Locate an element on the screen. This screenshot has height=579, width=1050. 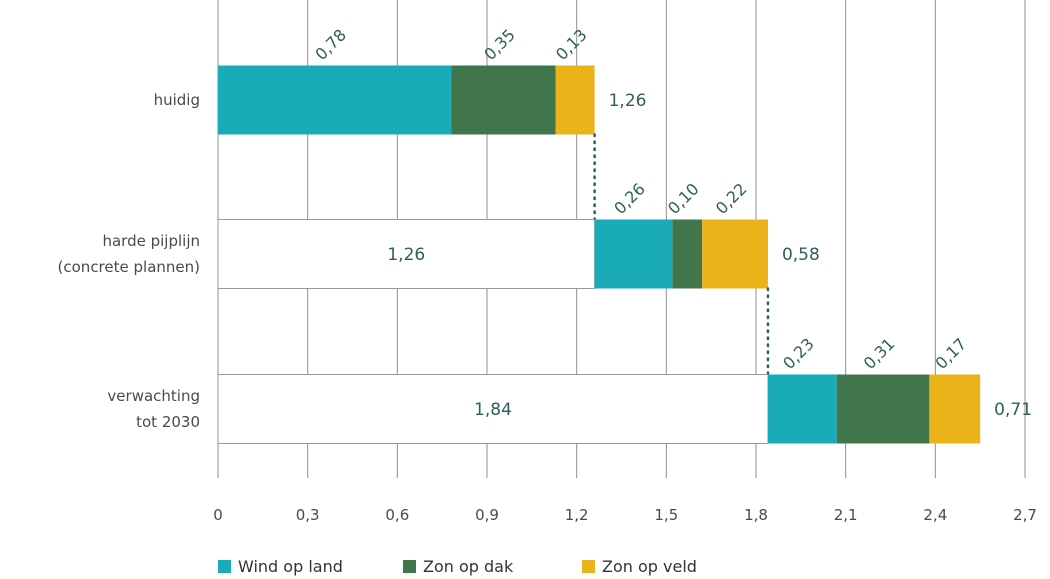
x-tick-label: 0,9 is located at coordinates (487, 515).